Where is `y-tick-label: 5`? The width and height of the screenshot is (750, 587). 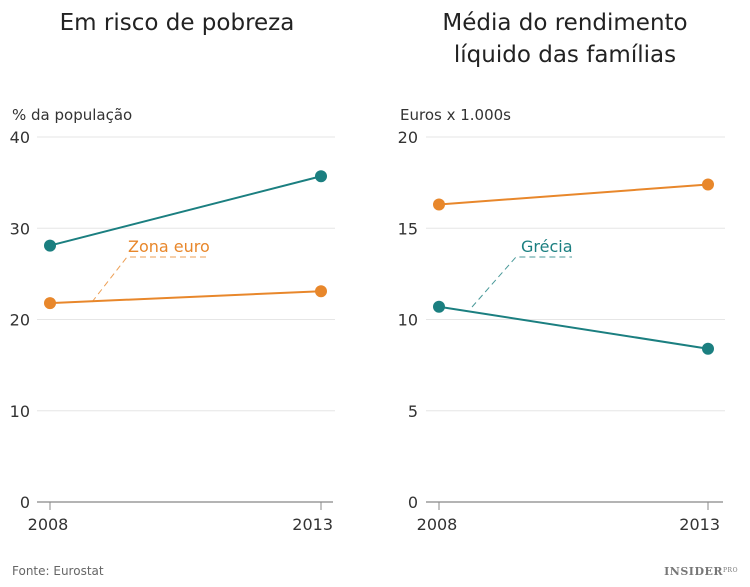
y-tick-label: 5 is located at coordinates (413, 411).